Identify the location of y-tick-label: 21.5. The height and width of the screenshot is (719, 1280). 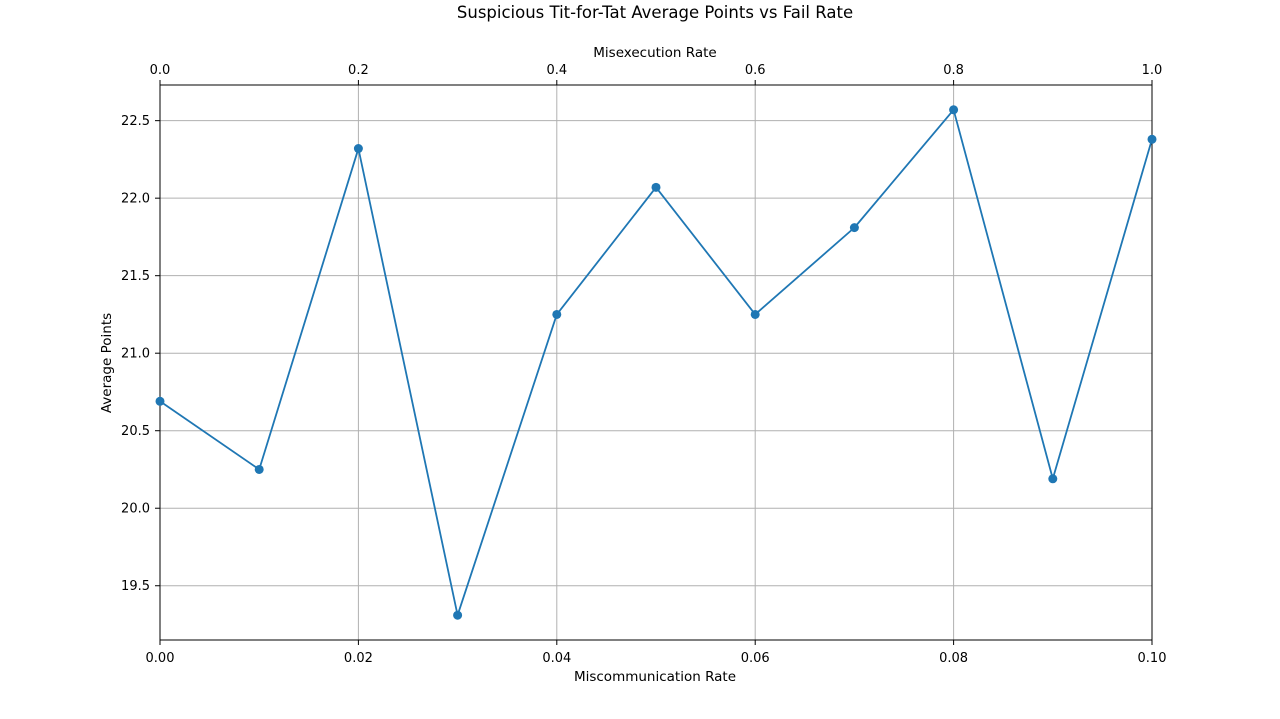
(135, 276).